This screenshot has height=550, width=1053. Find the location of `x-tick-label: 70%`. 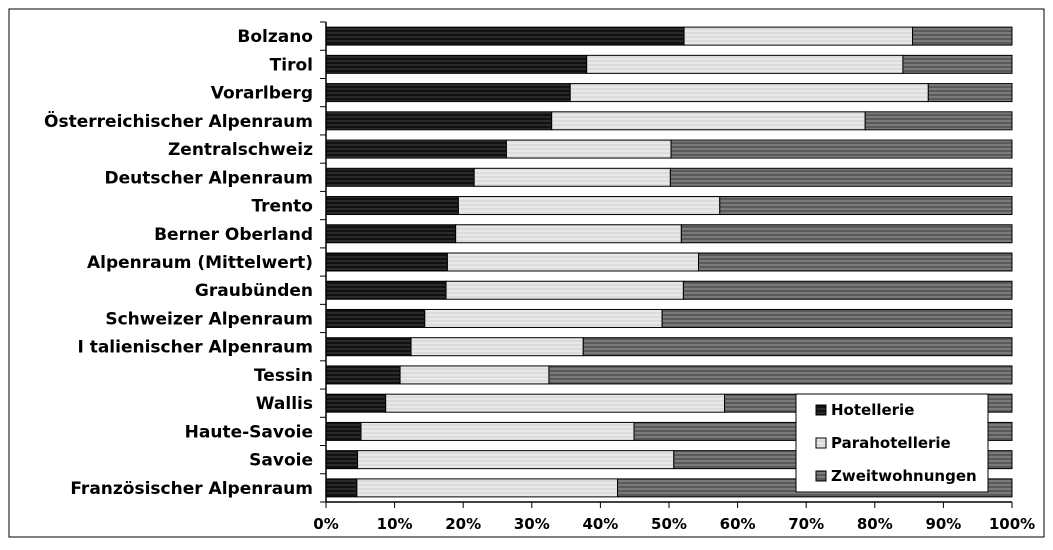

x-tick-label: 70% is located at coordinates (806, 524).